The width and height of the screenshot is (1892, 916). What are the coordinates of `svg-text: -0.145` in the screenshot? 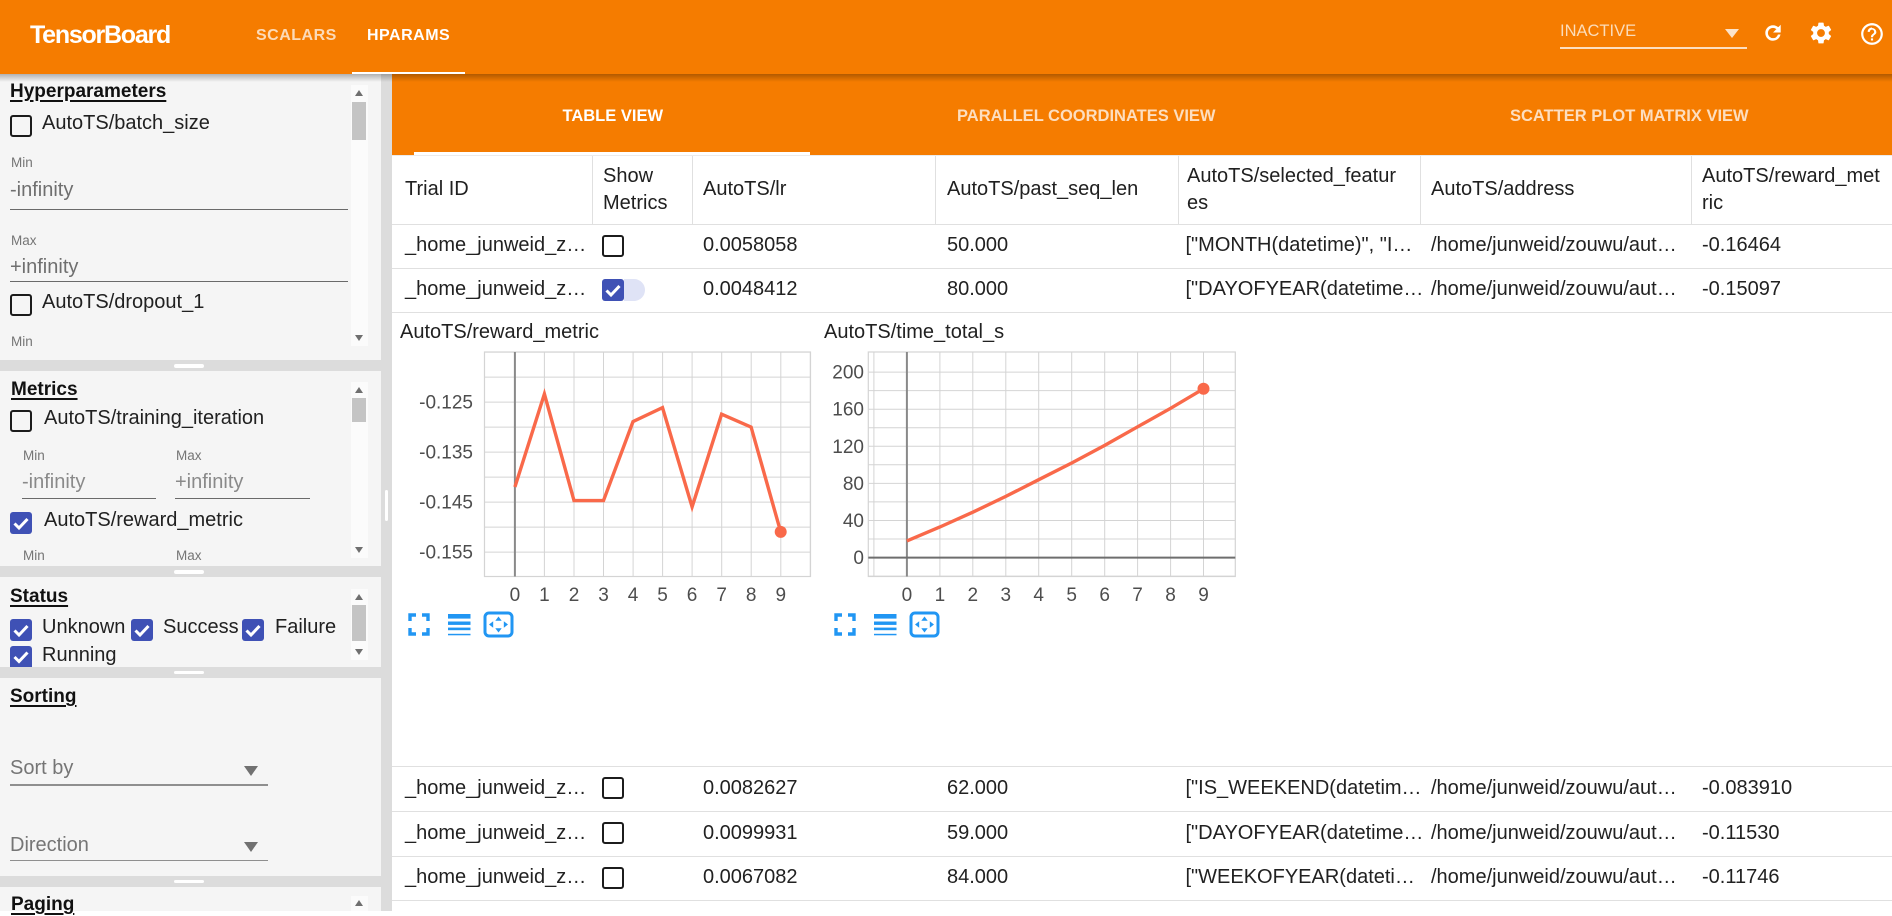 It's located at (446, 503).